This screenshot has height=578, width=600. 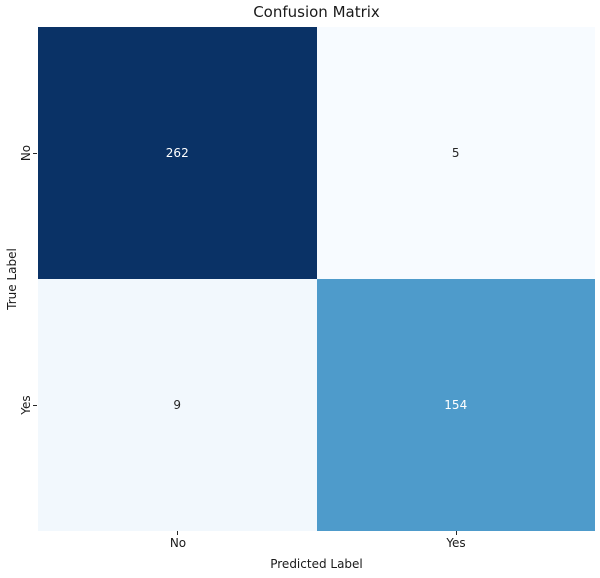 What do you see at coordinates (26, 153) in the screenshot?
I see `y-tick-label-no: No` at bounding box center [26, 153].